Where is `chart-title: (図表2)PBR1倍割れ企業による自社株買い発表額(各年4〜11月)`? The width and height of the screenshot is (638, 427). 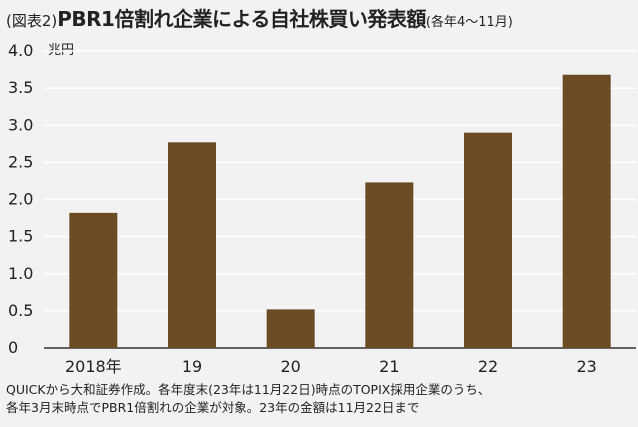
chart-title: (図表2)PBR1倍割れ企業による自社株買い発表額(各年4〜11月) is located at coordinates (320, 21).